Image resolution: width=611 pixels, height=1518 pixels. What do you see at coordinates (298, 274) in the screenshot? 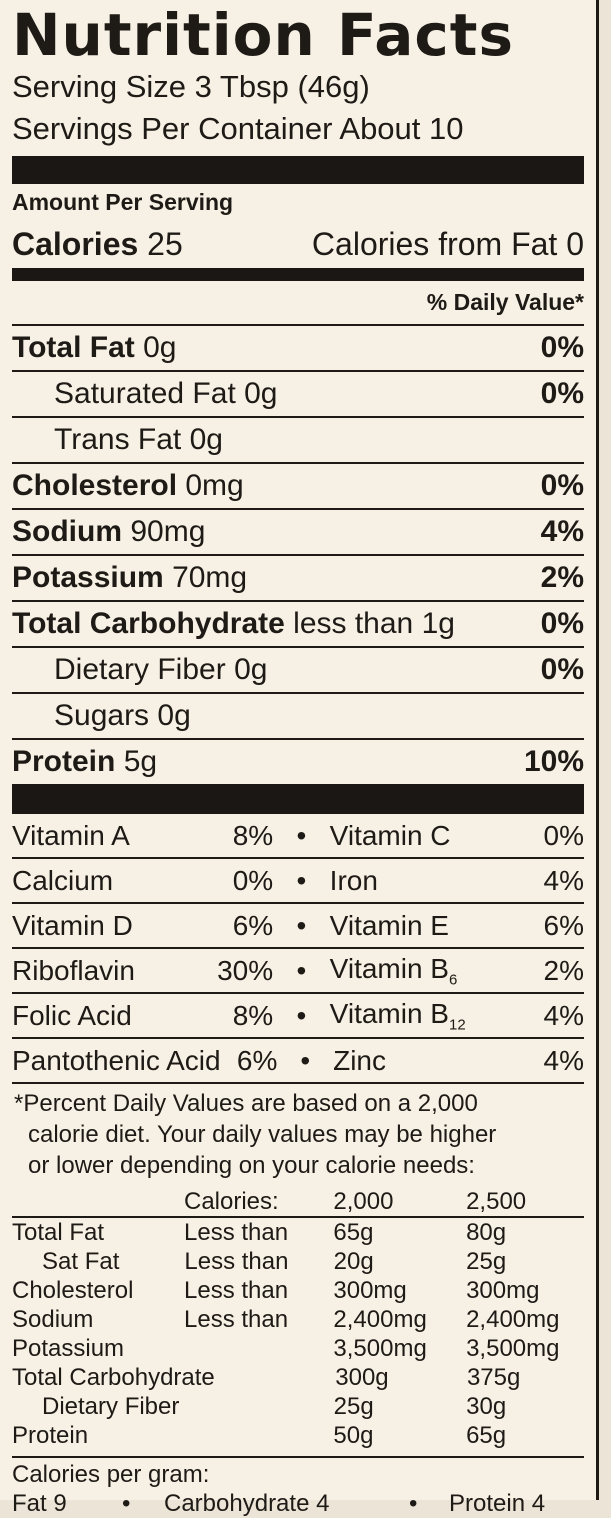
I see `medium-divider` at bounding box center [298, 274].